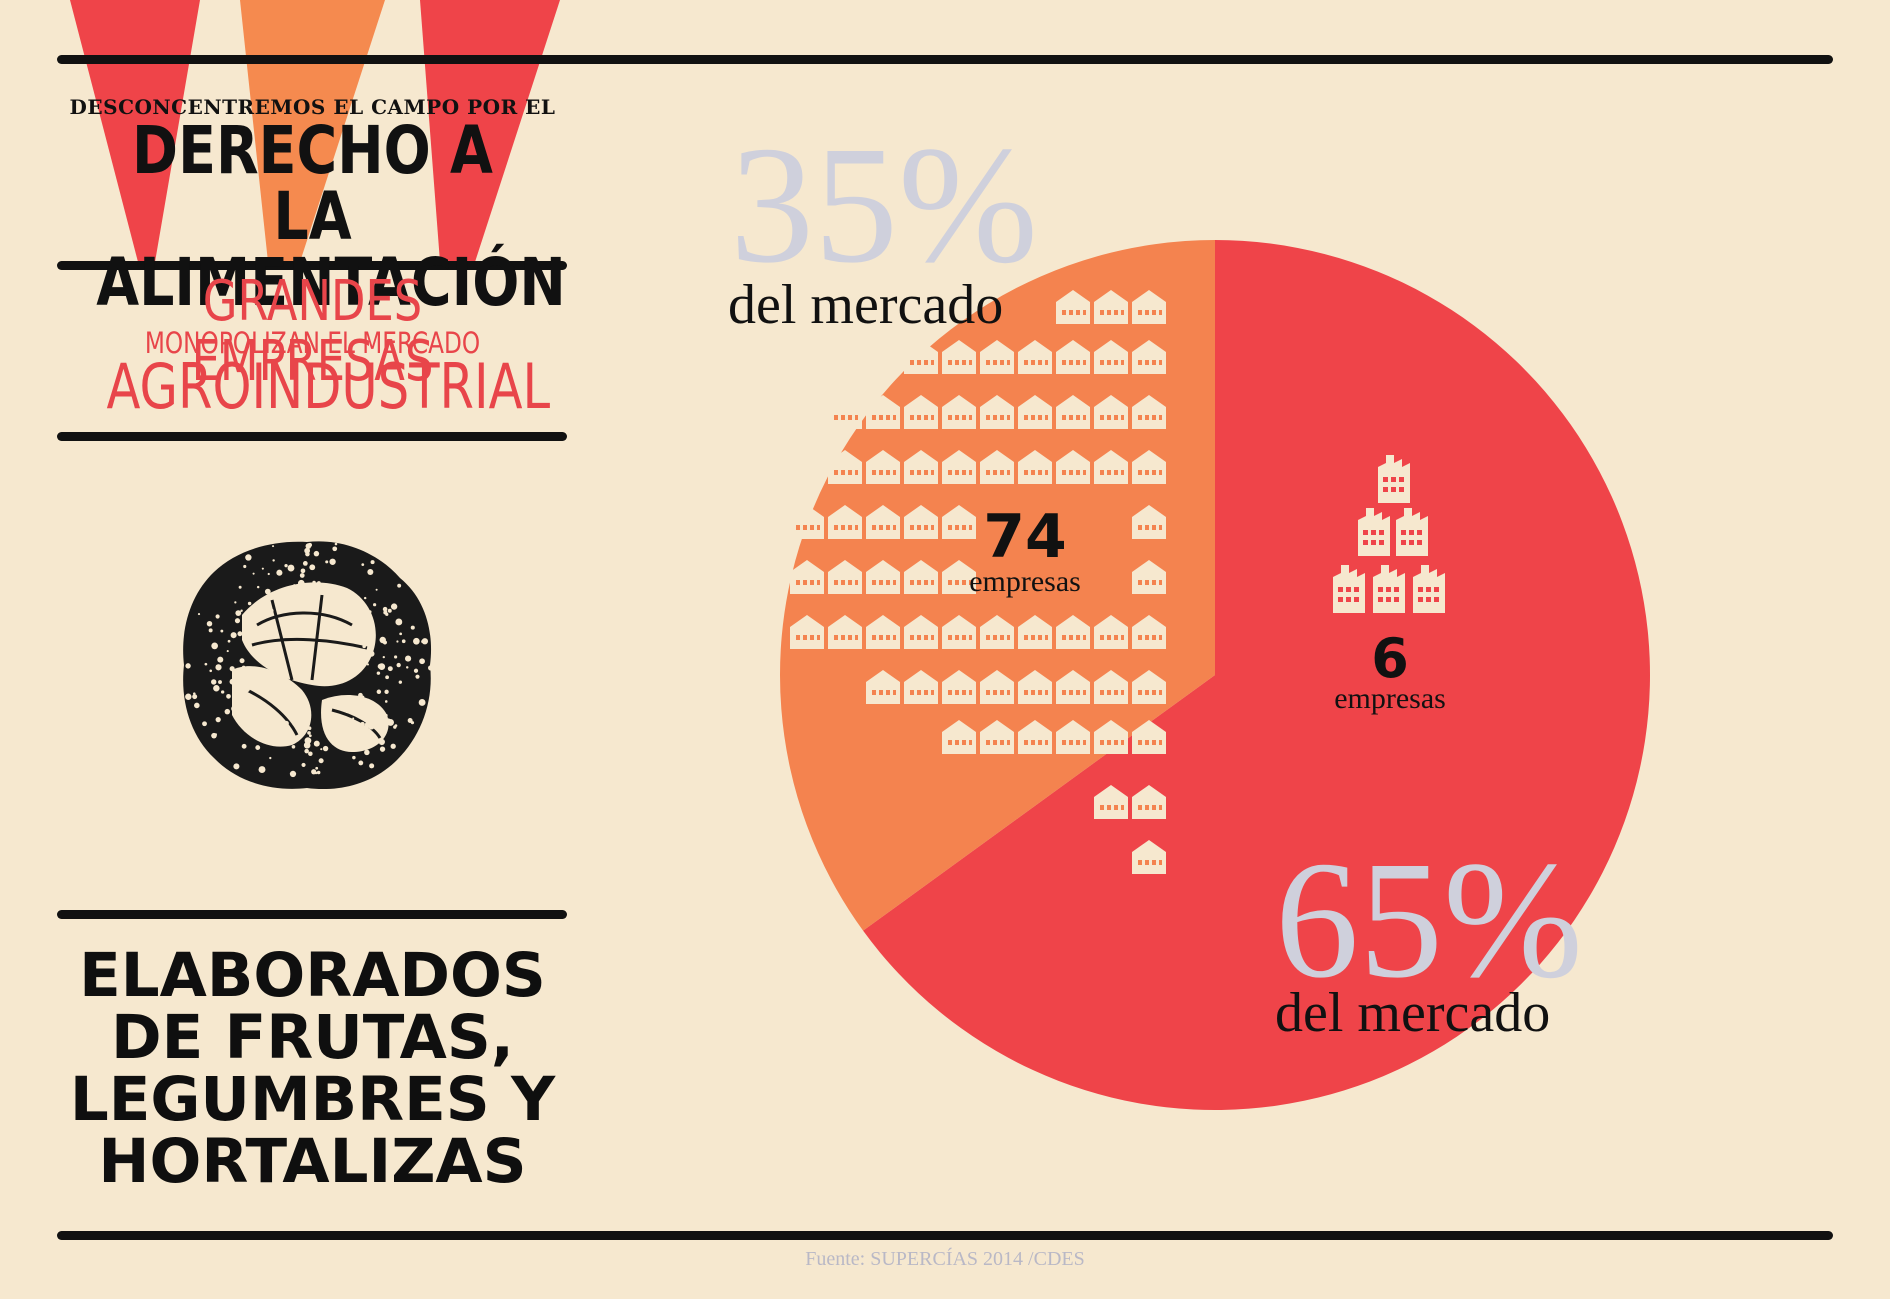  What do you see at coordinates (312, 914) in the screenshot?
I see `product-divider-rule` at bounding box center [312, 914].